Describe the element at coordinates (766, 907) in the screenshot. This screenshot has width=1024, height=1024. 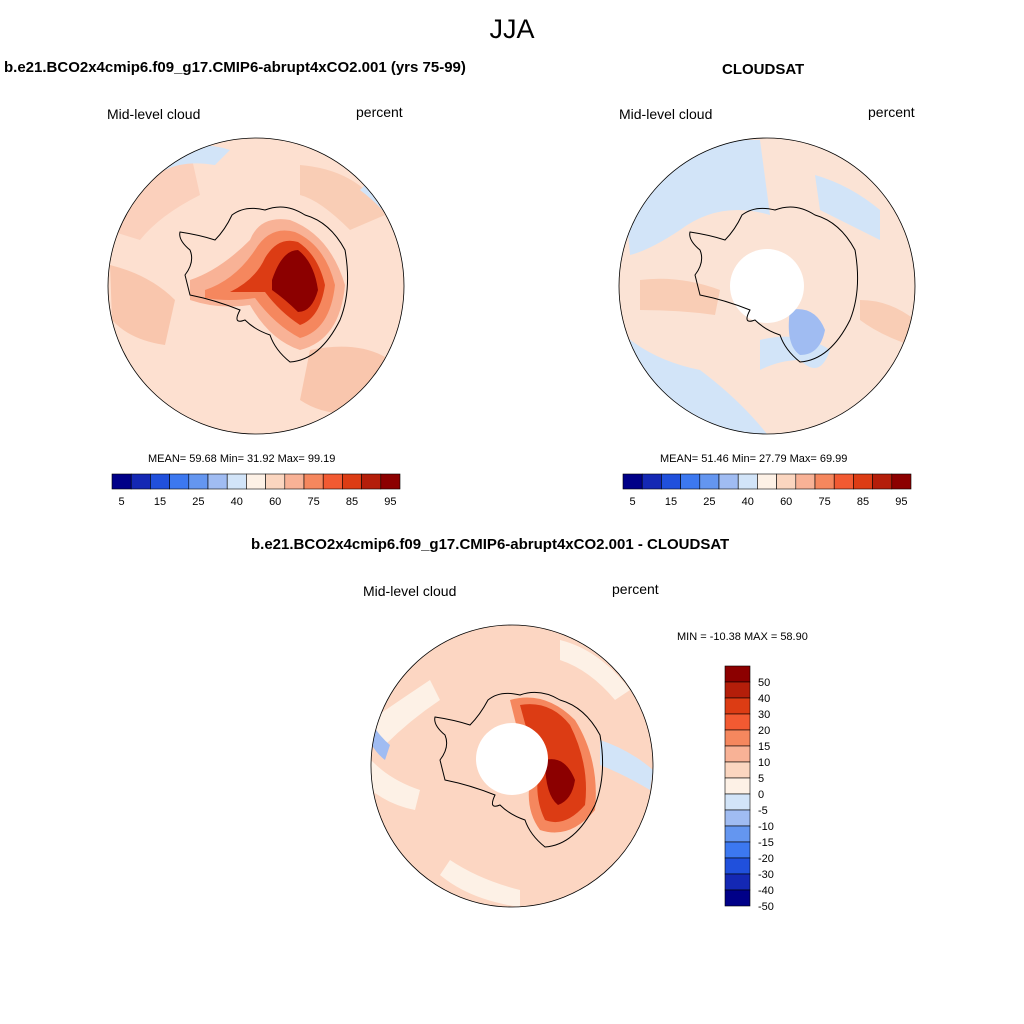
I see `colorbar-tick-label: -50` at that location.